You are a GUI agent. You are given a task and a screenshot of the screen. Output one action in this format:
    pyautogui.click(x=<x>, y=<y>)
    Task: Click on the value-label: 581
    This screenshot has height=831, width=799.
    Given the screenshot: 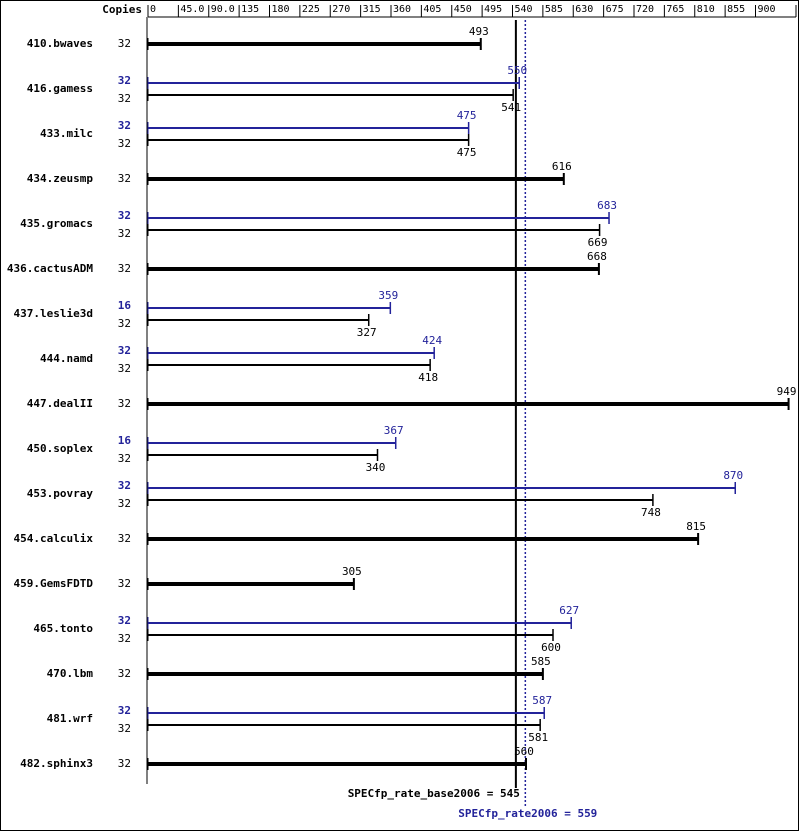 What is the action you would take?
    pyautogui.click(x=538, y=737)
    